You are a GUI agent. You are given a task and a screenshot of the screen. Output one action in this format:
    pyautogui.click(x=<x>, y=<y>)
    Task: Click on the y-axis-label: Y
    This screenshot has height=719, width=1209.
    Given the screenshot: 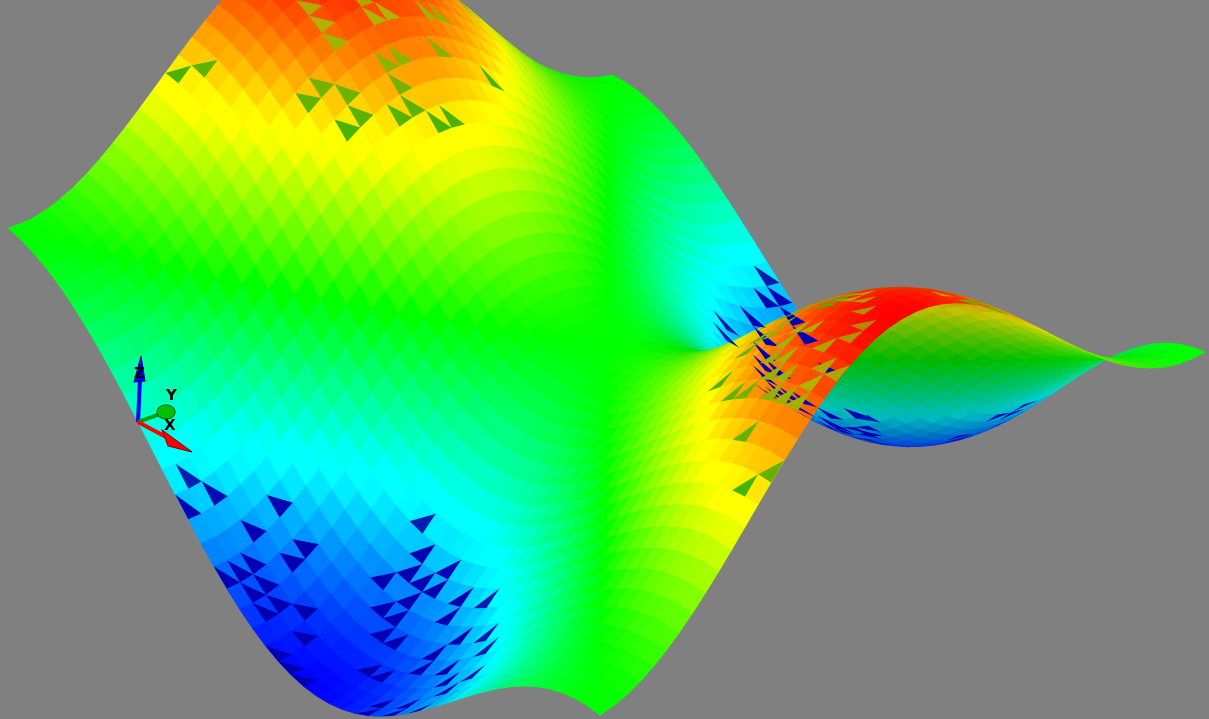 What is the action you would take?
    pyautogui.click(x=171, y=395)
    